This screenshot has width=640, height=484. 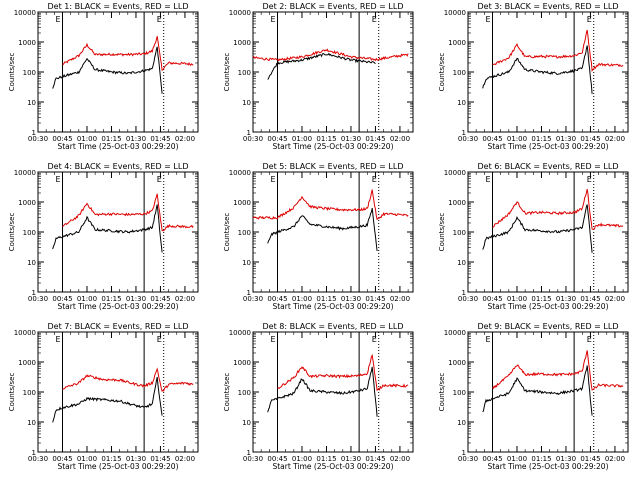 What do you see at coordinates (548, 166) in the screenshot?
I see `panel-title: Det 6: BLACK = Events, RED = LLD` at bounding box center [548, 166].